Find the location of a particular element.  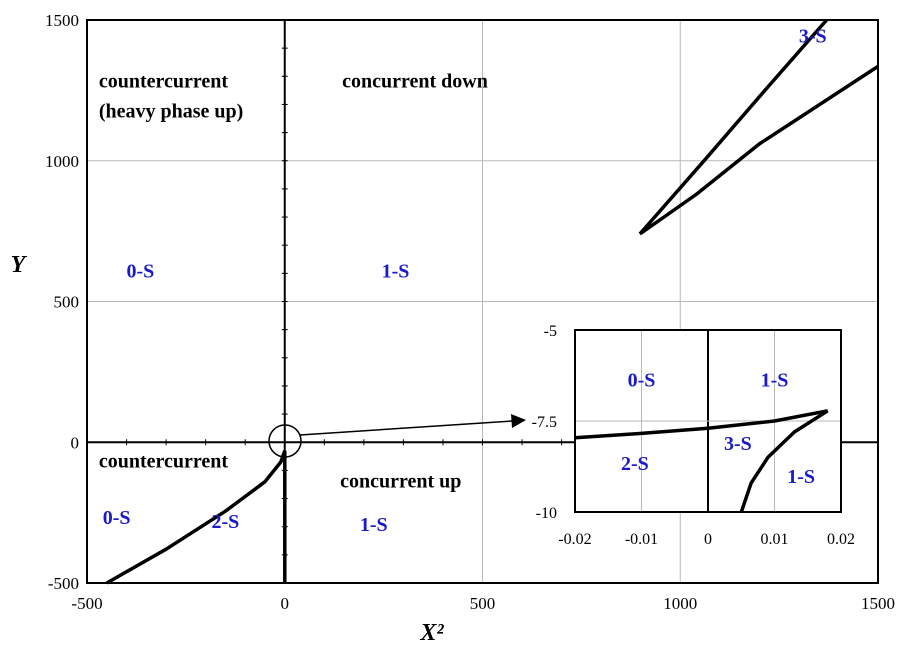

main-x-tick-label: 1500 is located at coordinates (878, 603).